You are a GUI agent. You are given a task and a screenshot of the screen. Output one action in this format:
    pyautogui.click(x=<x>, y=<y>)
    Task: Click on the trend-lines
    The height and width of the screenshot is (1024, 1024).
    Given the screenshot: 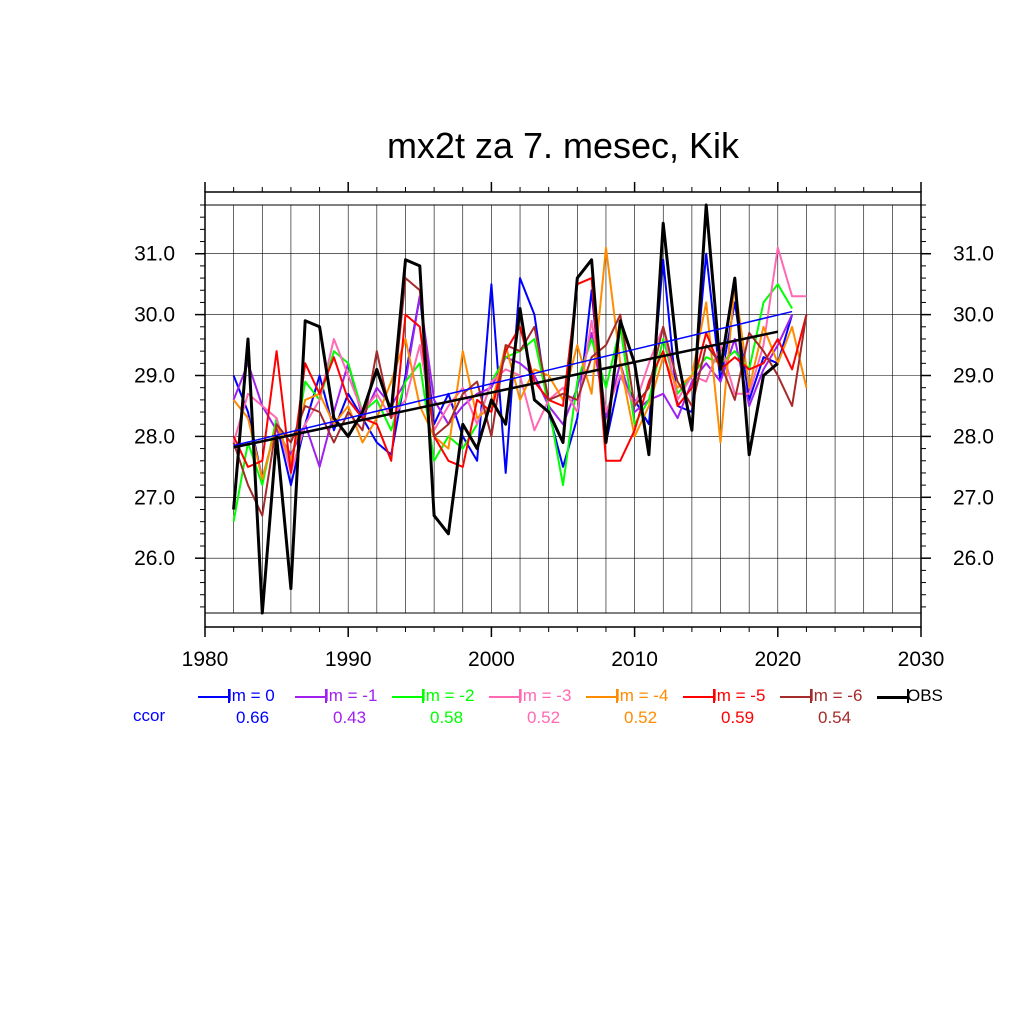 What is the action you would take?
    pyautogui.click(x=513, y=379)
    